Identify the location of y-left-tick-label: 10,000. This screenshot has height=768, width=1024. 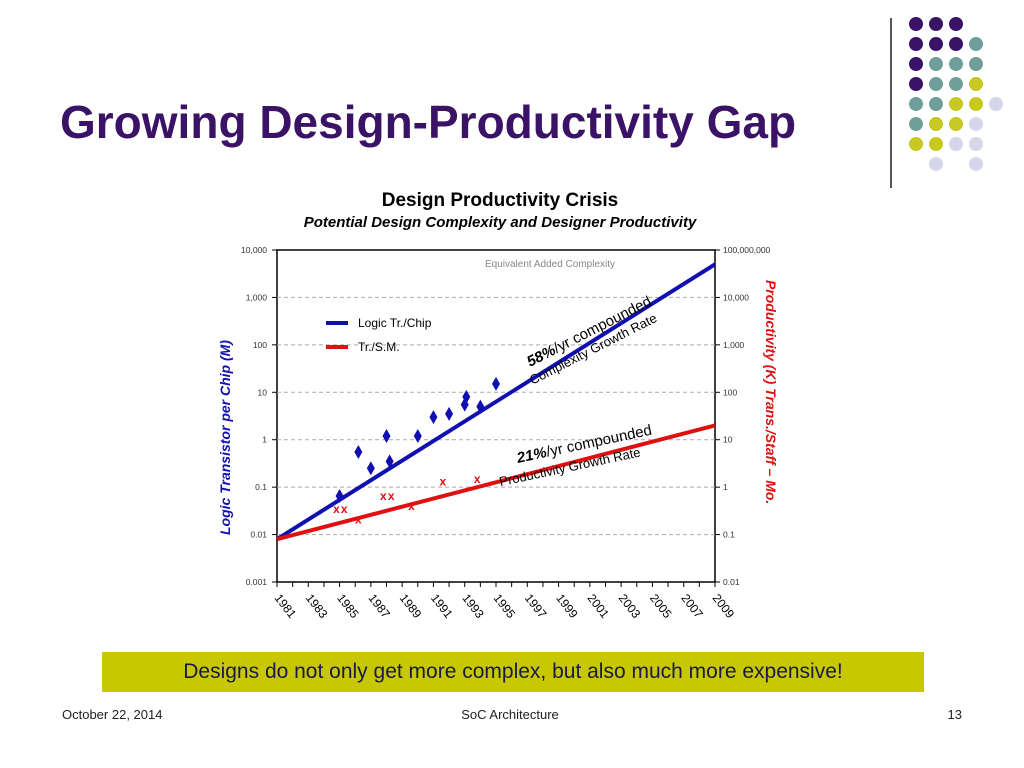
(254, 250).